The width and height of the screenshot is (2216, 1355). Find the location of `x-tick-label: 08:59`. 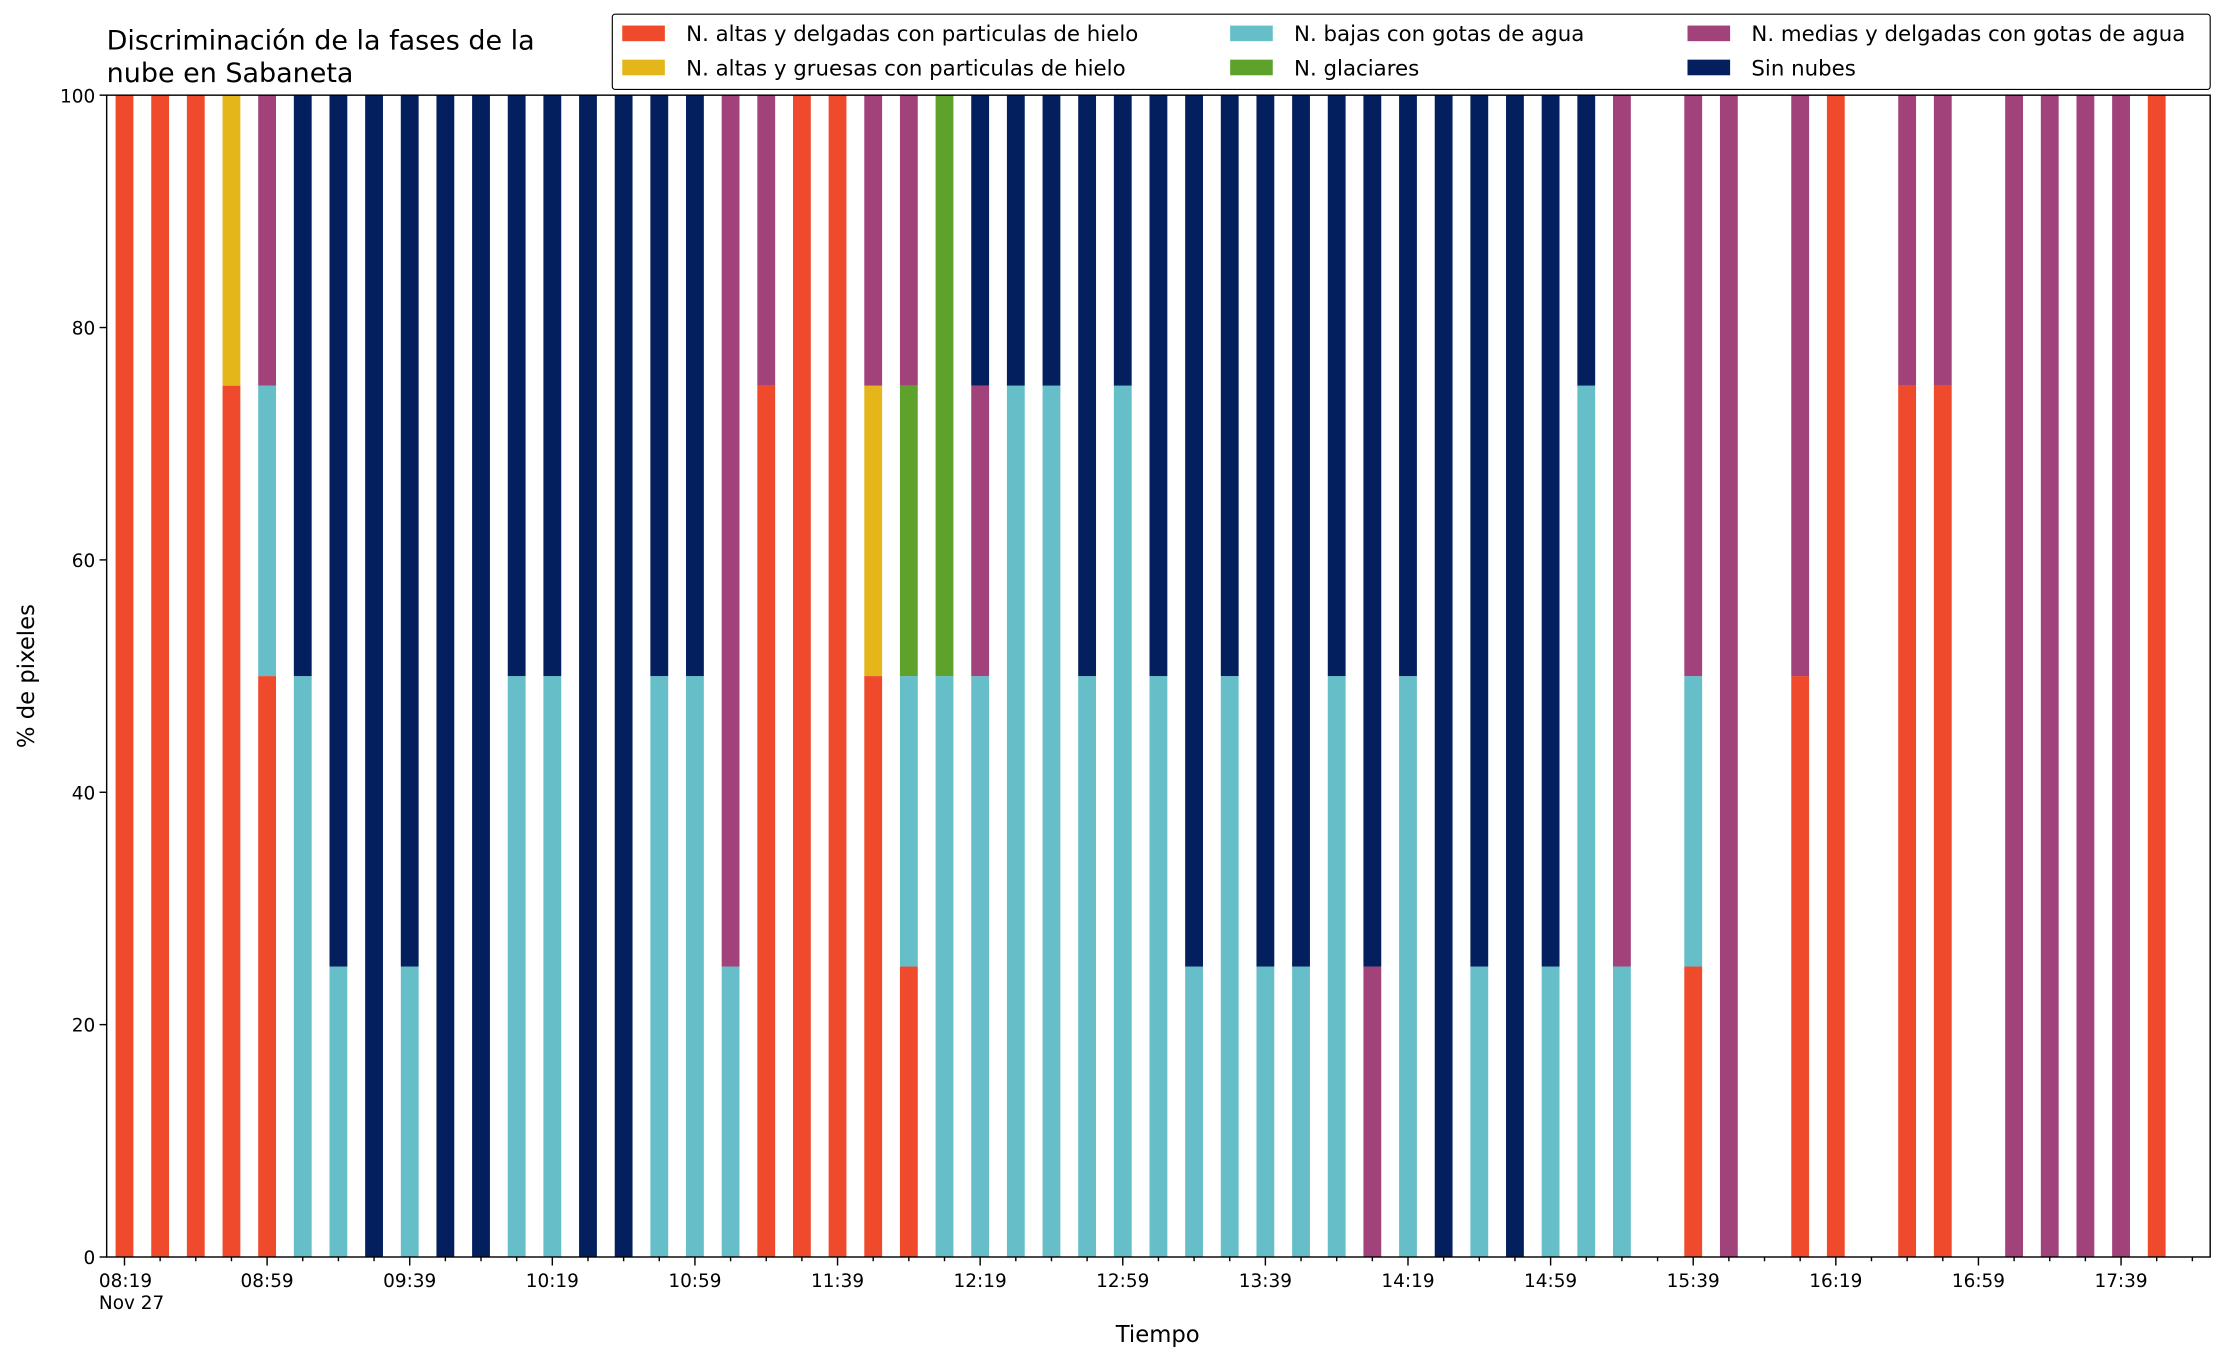

x-tick-label: 08:59 is located at coordinates (267, 1281).